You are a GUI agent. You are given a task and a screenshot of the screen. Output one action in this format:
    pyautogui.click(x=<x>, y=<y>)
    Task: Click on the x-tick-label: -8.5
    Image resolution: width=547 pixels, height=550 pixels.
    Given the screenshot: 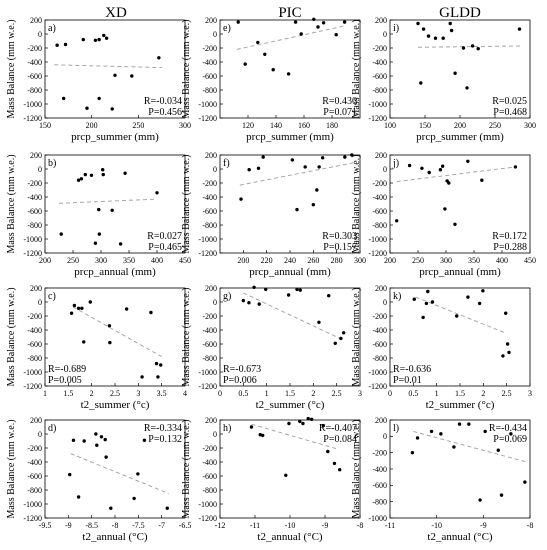 What is the action you would take?
    pyautogui.click(x=91, y=525)
    